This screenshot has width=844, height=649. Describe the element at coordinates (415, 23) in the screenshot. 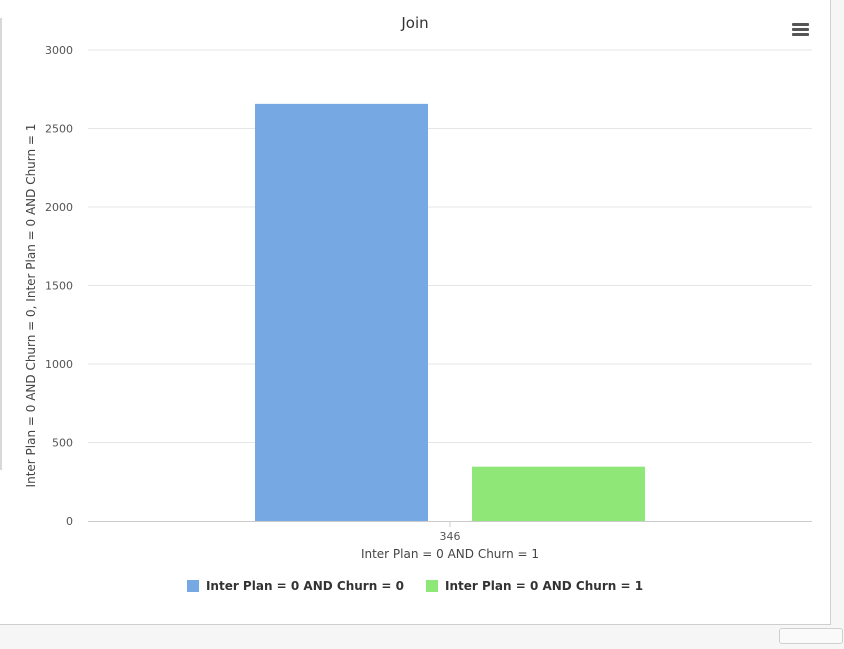

I see `chart-title: Join` at that location.